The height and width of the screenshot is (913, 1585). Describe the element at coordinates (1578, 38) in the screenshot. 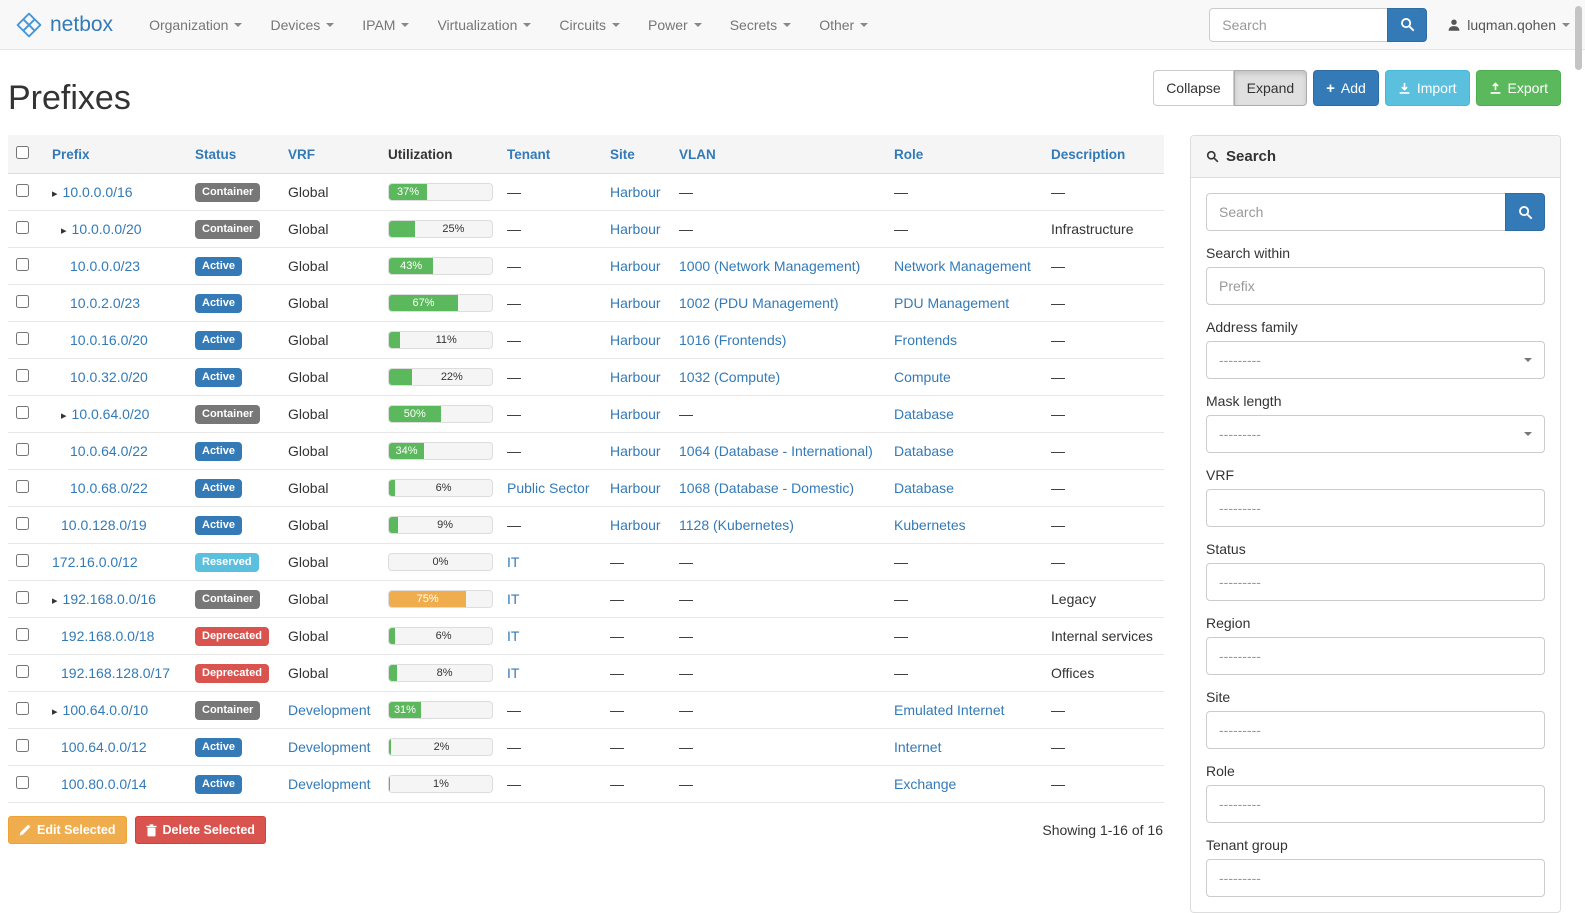

I see `scrollbar-thumb` at that location.